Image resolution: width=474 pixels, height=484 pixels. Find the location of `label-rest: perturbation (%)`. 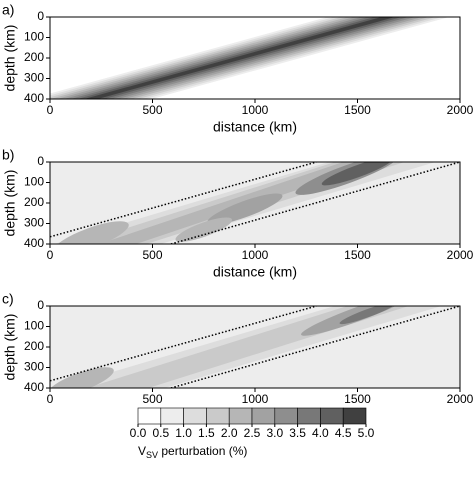

label-rest: perturbation (%) is located at coordinates (202, 451).